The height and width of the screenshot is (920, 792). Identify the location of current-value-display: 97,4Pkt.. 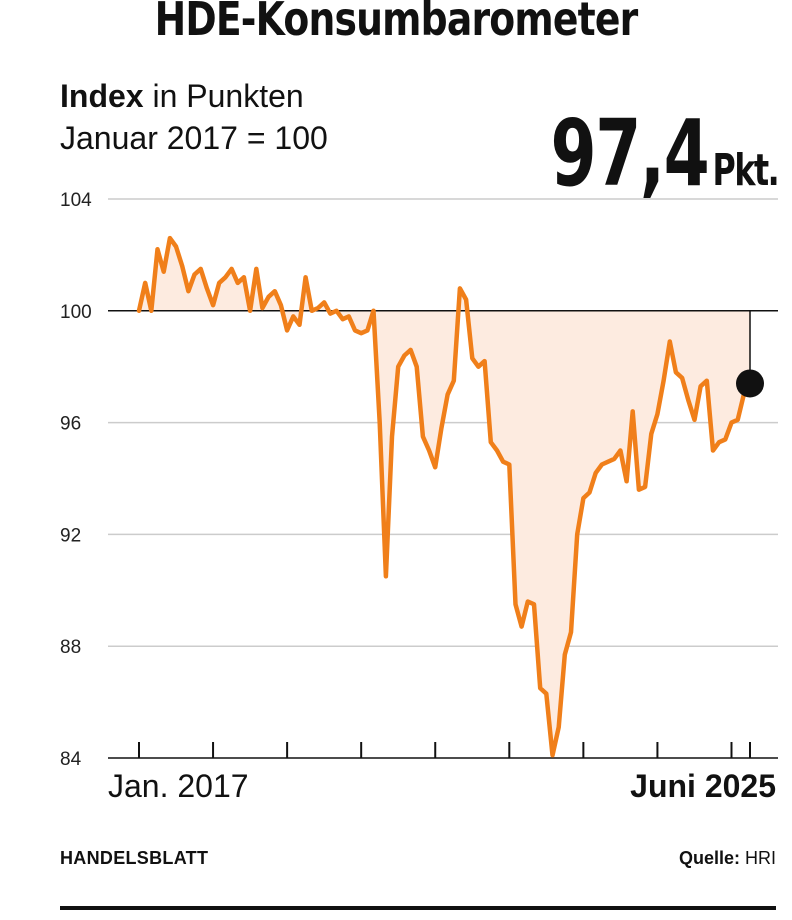
(664, 153).